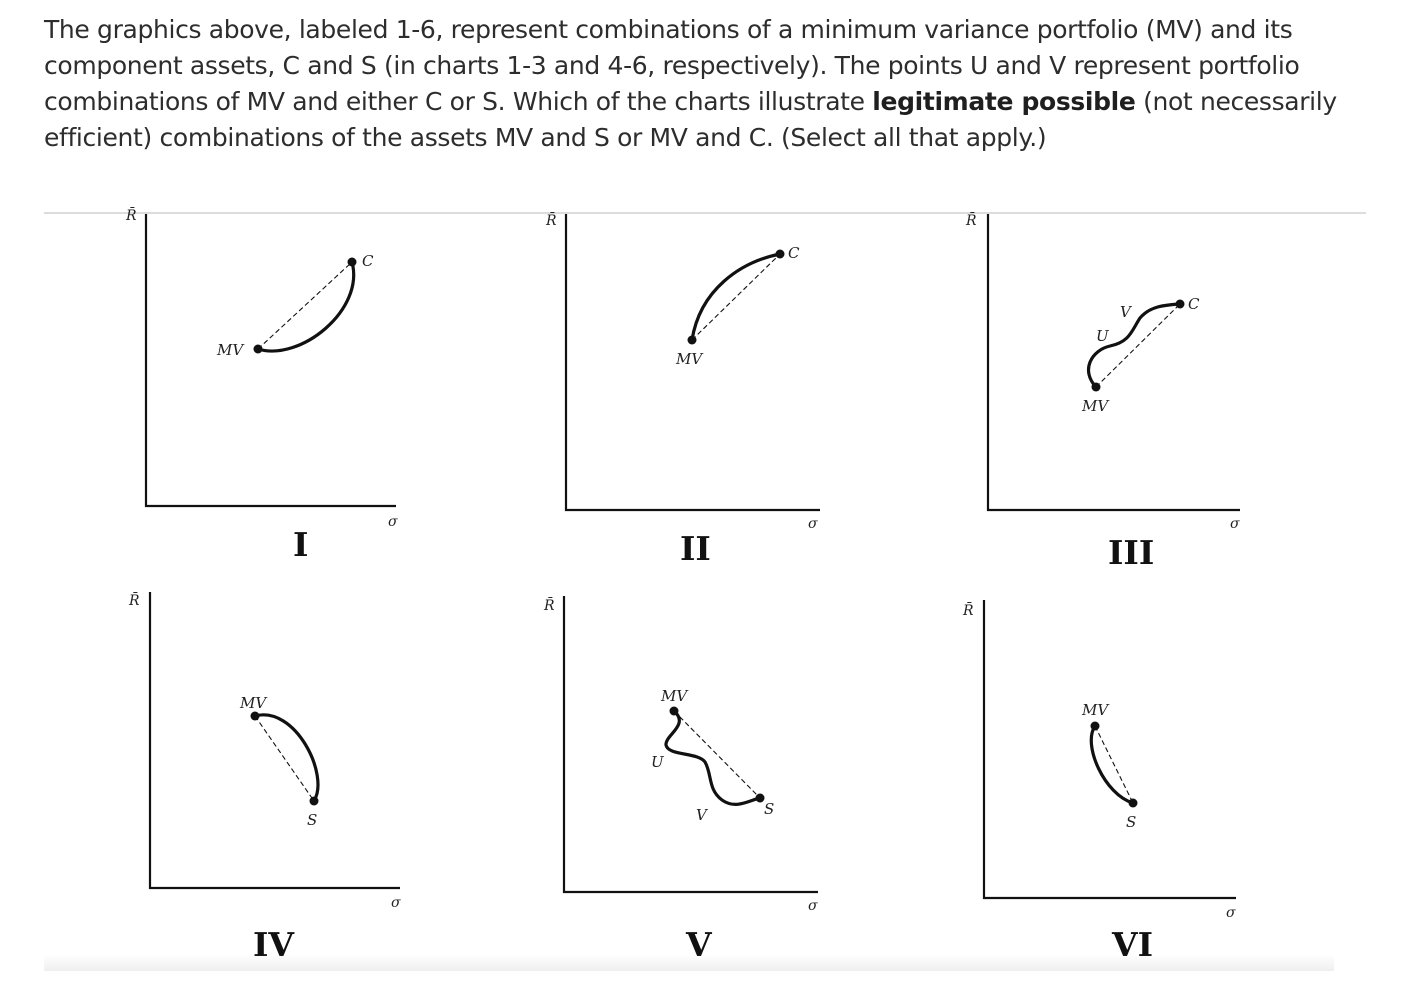 This screenshot has height=984, width=1418. What do you see at coordinates (674, 711) in the screenshot?
I see `chart-5-mv-point` at bounding box center [674, 711].